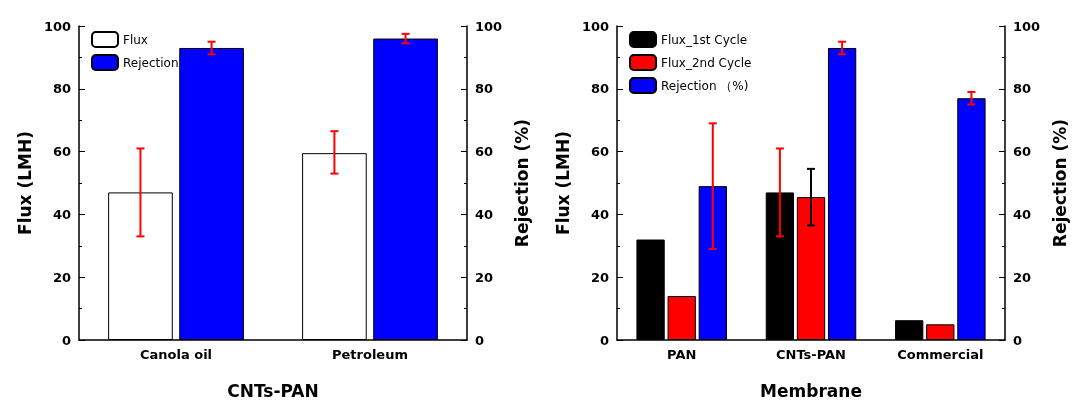 The image size is (1086, 412). Describe the element at coordinates (369, 354) in the screenshot. I see `x-tick-label: Petroleum` at that location.